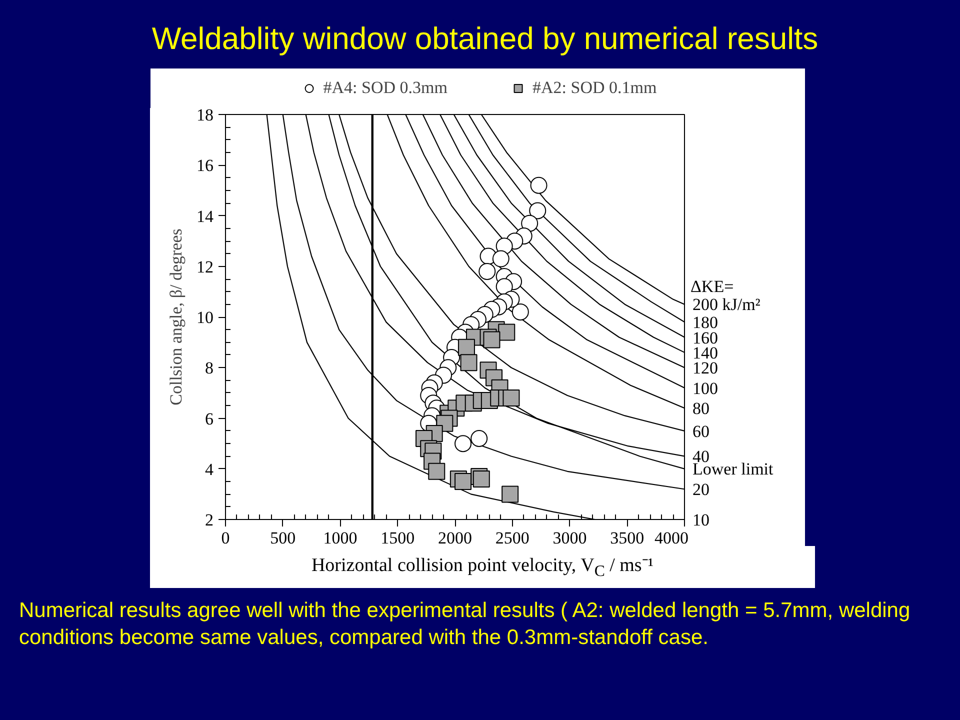  Describe the element at coordinates (627, 538) in the screenshot. I see `x-tick-label: 3500` at that location.